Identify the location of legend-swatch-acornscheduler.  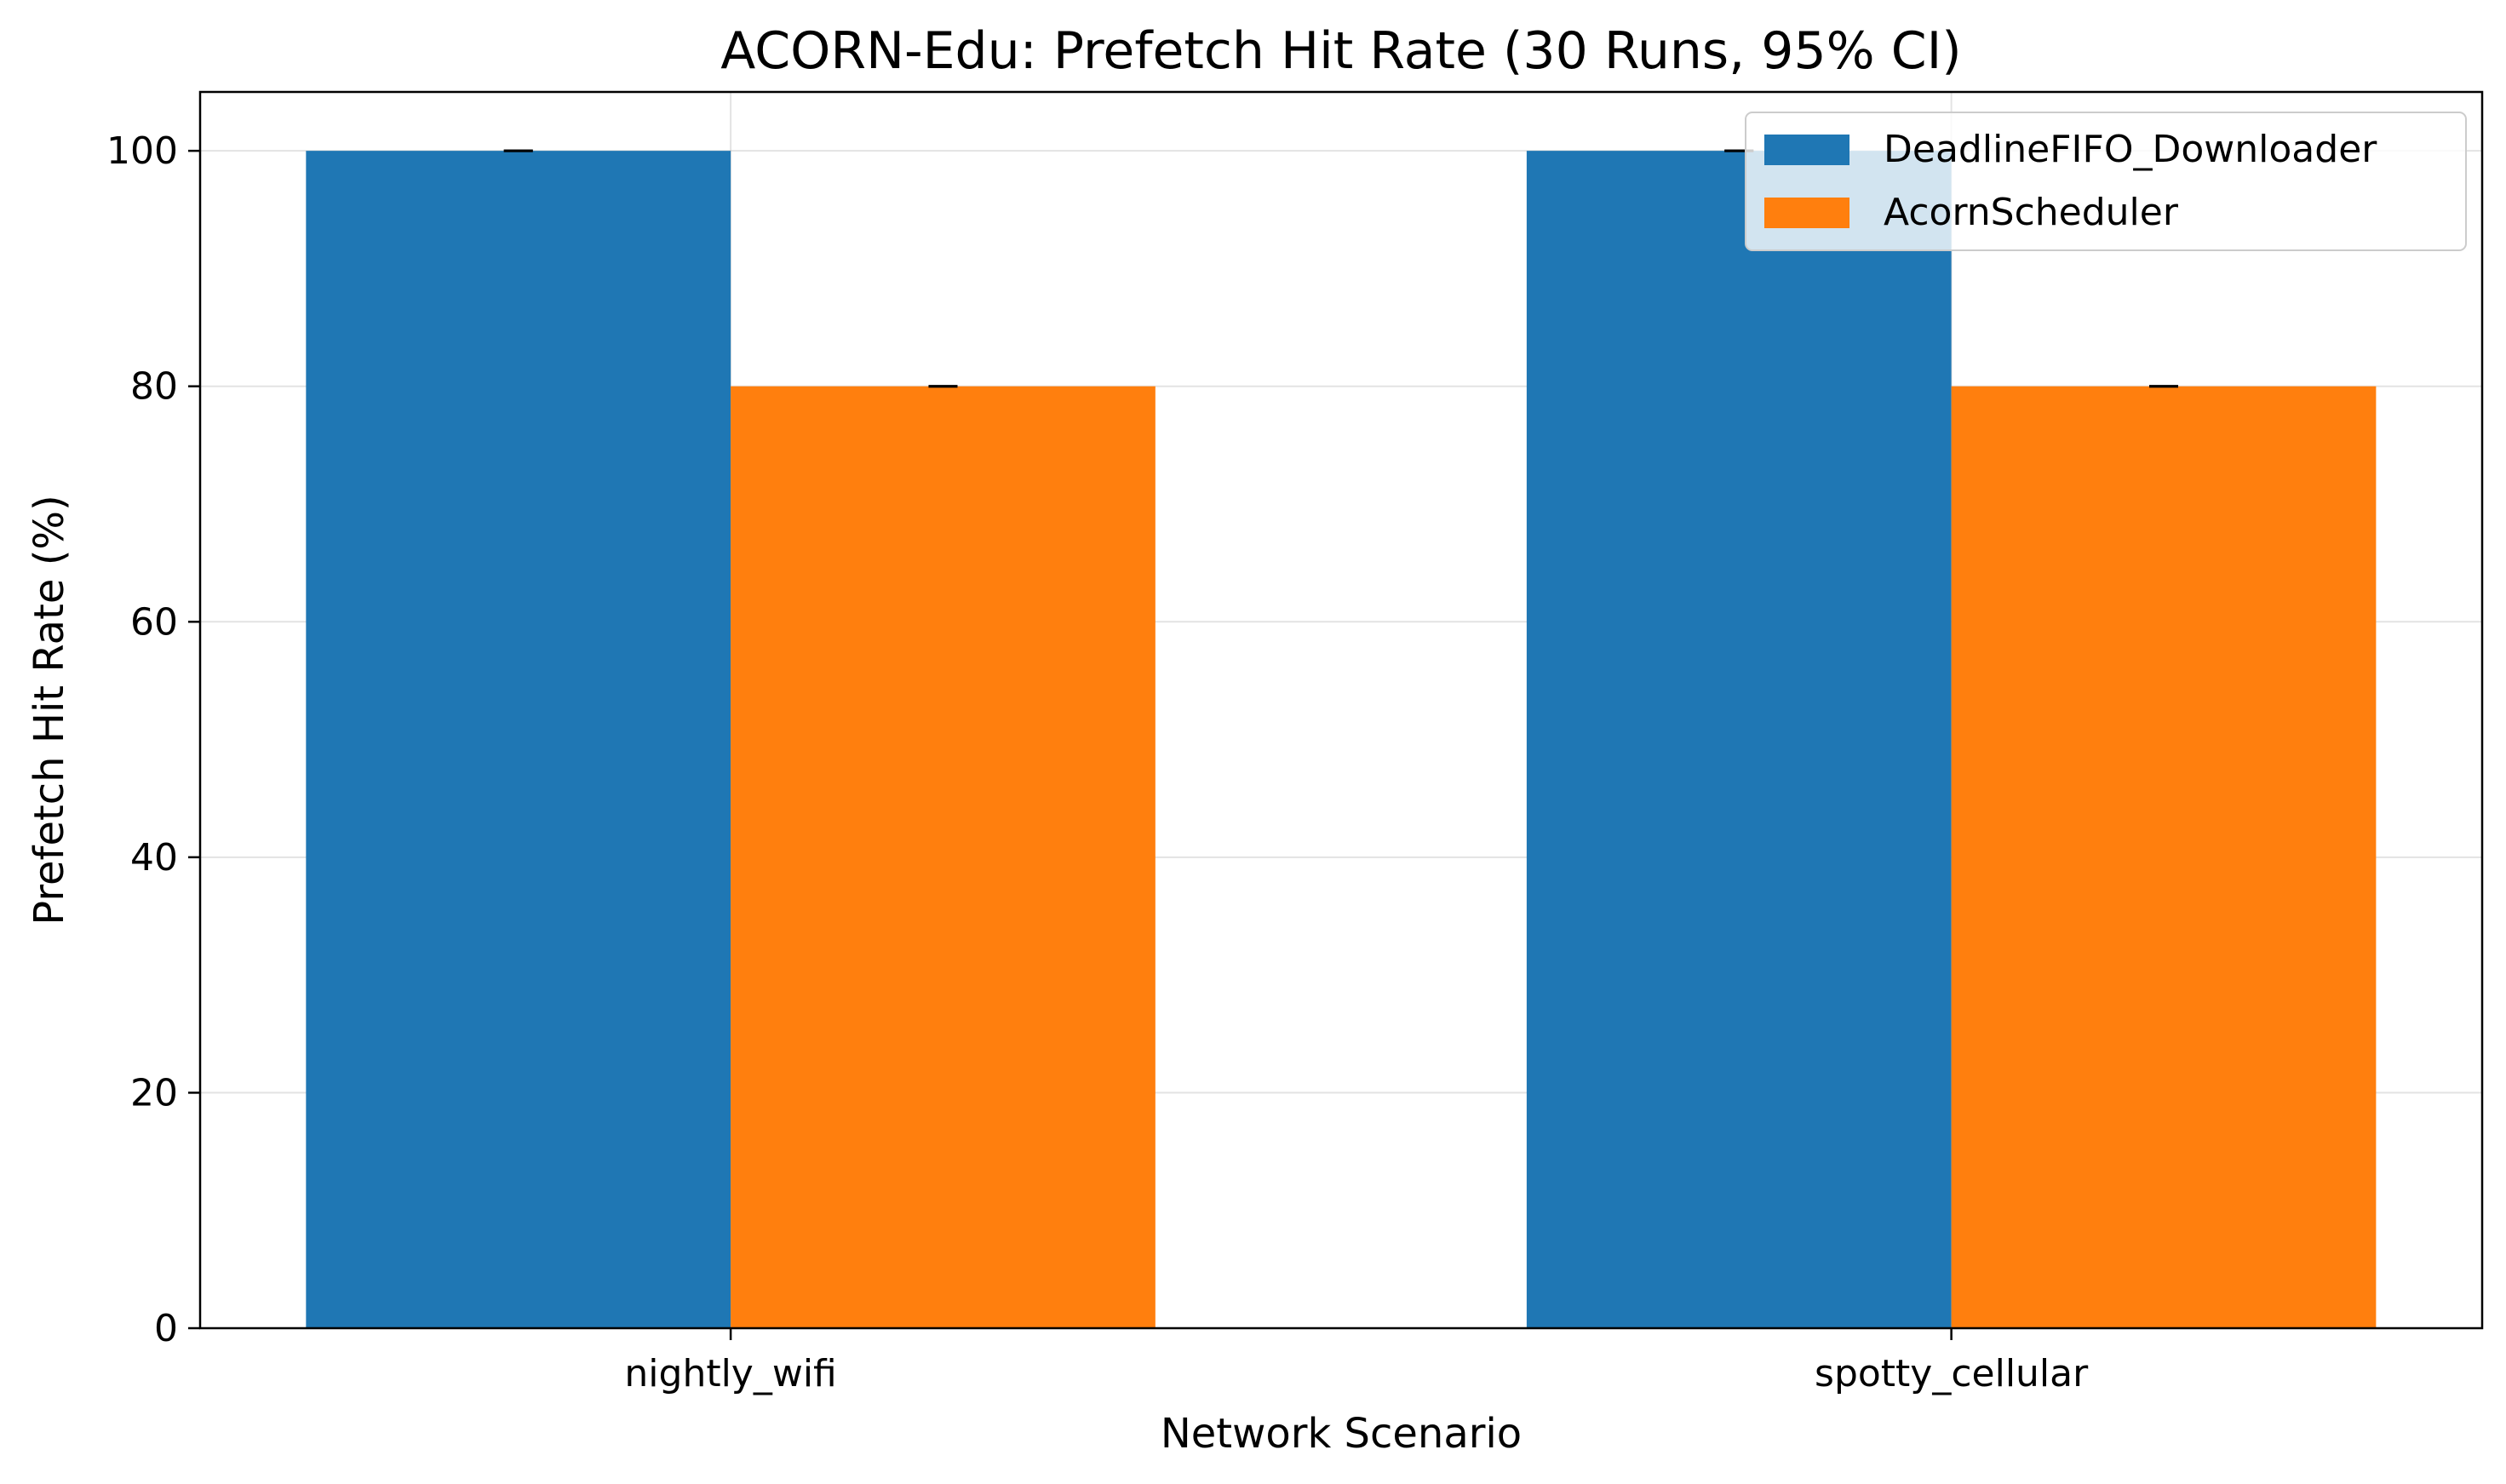
(1806, 213).